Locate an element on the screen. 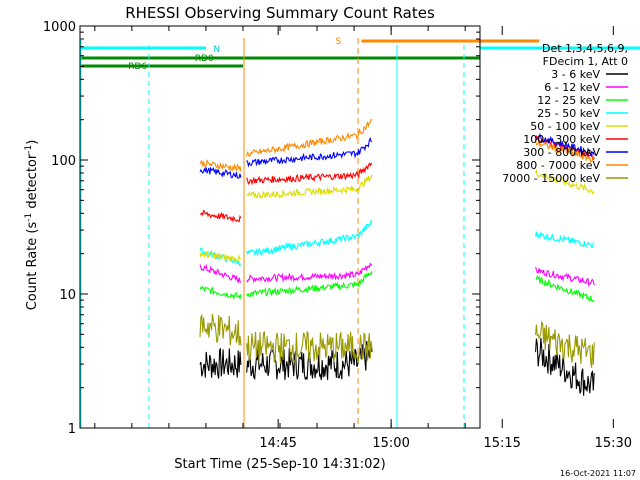 The height and width of the screenshot is (480, 640). x-tick-label: 15:30 is located at coordinates (613, 443).